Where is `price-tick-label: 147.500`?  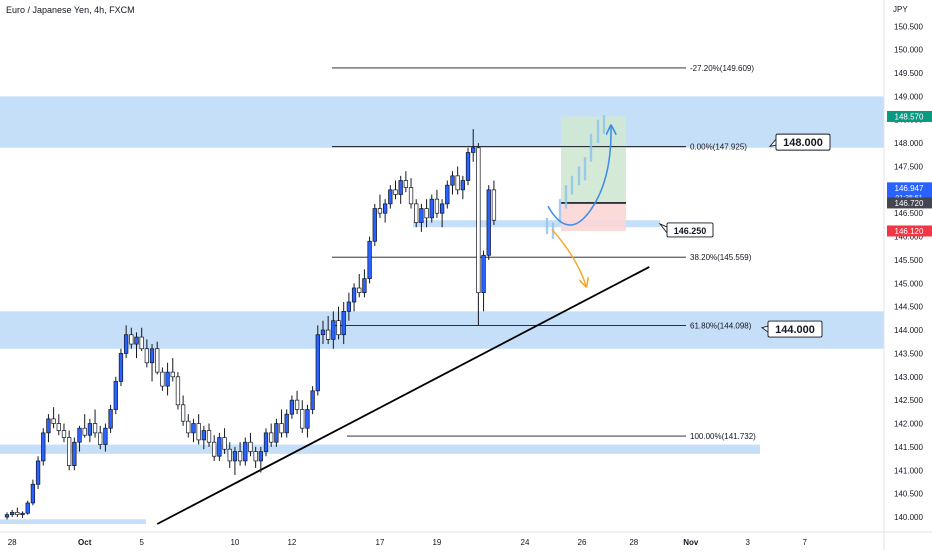
price-tick-label: 147.500 is located at coordinates (908, 166).